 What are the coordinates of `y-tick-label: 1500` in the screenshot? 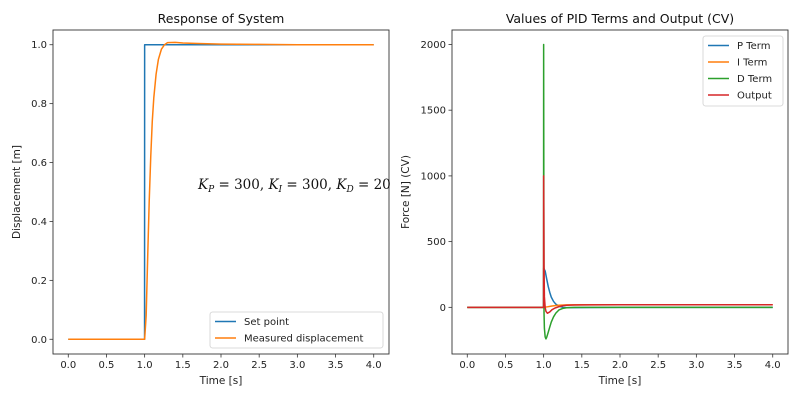 It's located at (433, 111).